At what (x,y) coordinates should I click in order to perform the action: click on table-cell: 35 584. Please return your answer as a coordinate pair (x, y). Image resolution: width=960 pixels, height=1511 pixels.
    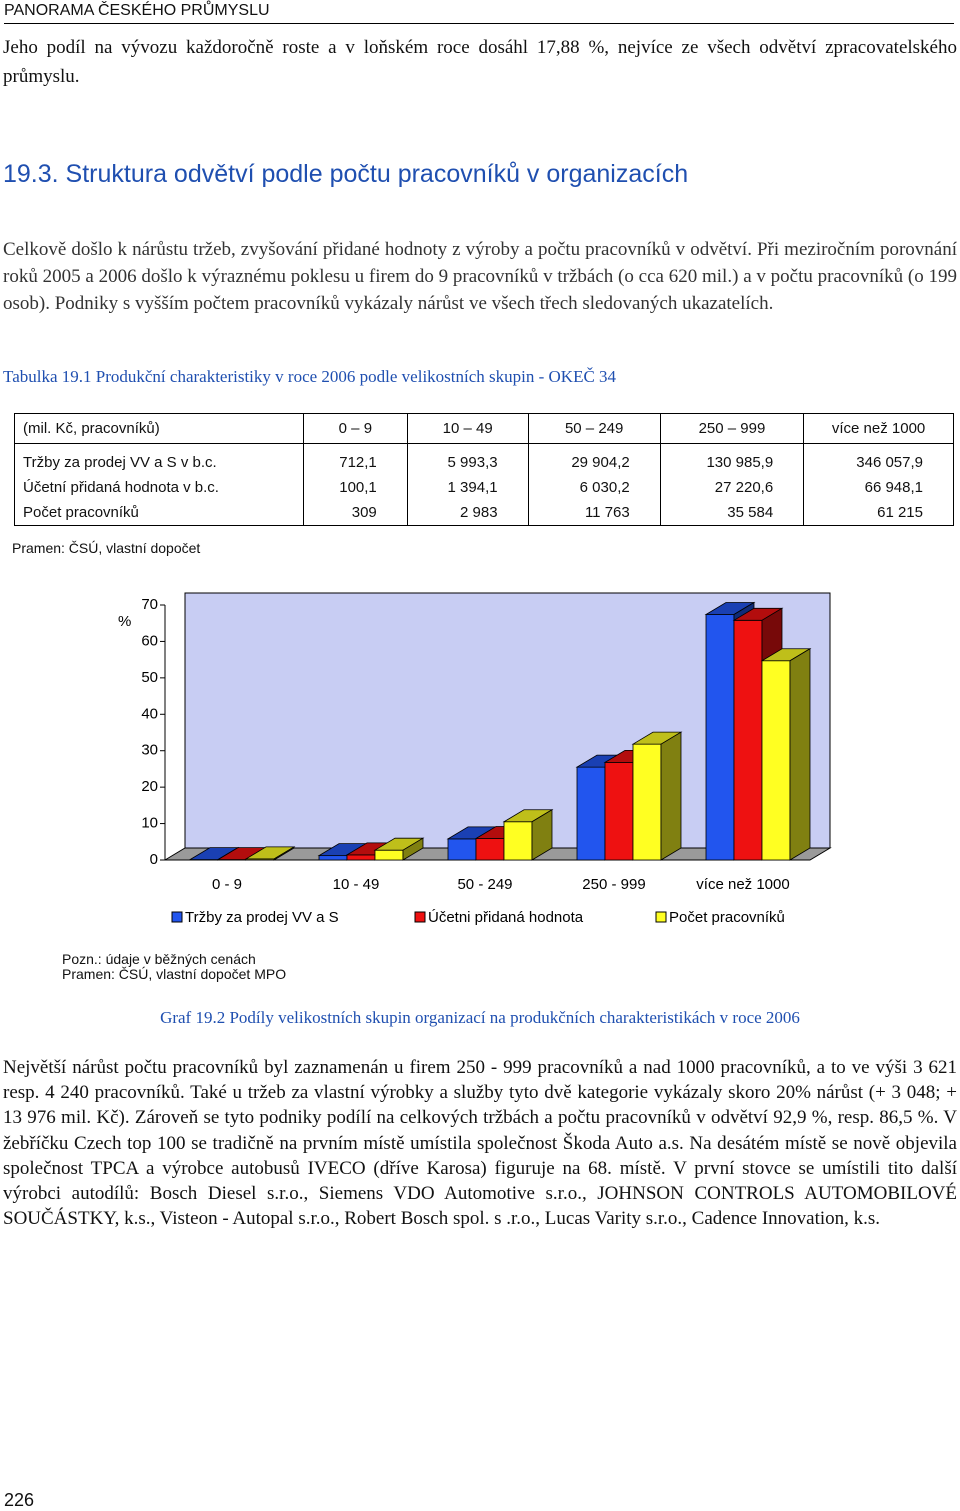
    Looking at the image, I should click on (731, 513).